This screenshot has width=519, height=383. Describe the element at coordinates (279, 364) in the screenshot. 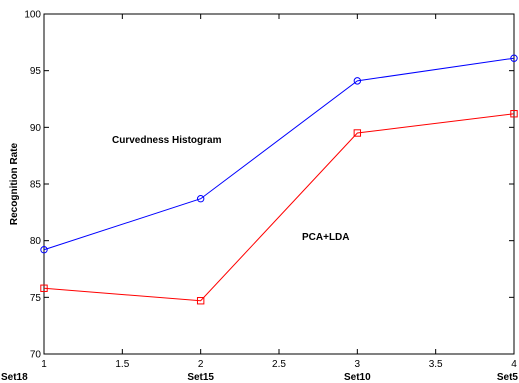

I see `x-tick-label: 2.5` at that location.